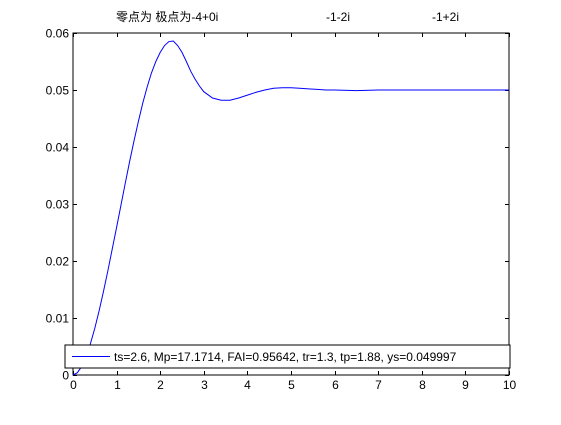 This screenshot has height=425, width=561. Describe the element at coordinates (58, 91) in the screenshot. I see `y-tick-label: 0.05` at that location.